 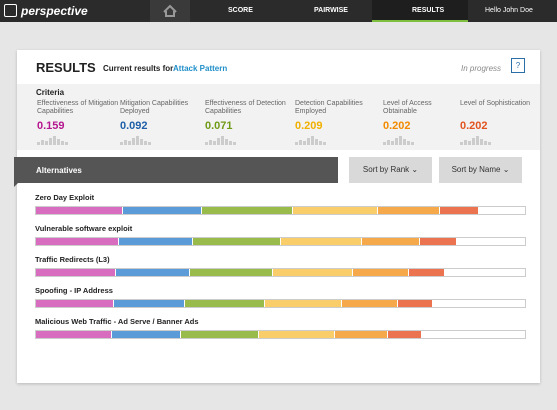 I want to click on alternatives-title: Alternatives, so click(x=59, y=170).